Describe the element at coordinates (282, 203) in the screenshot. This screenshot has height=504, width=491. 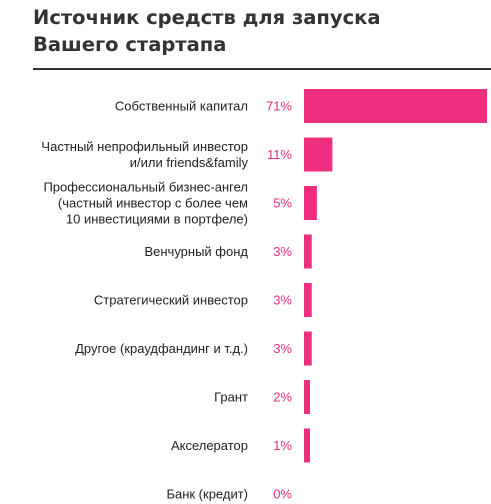
I see `value-label: 5%` at that location.